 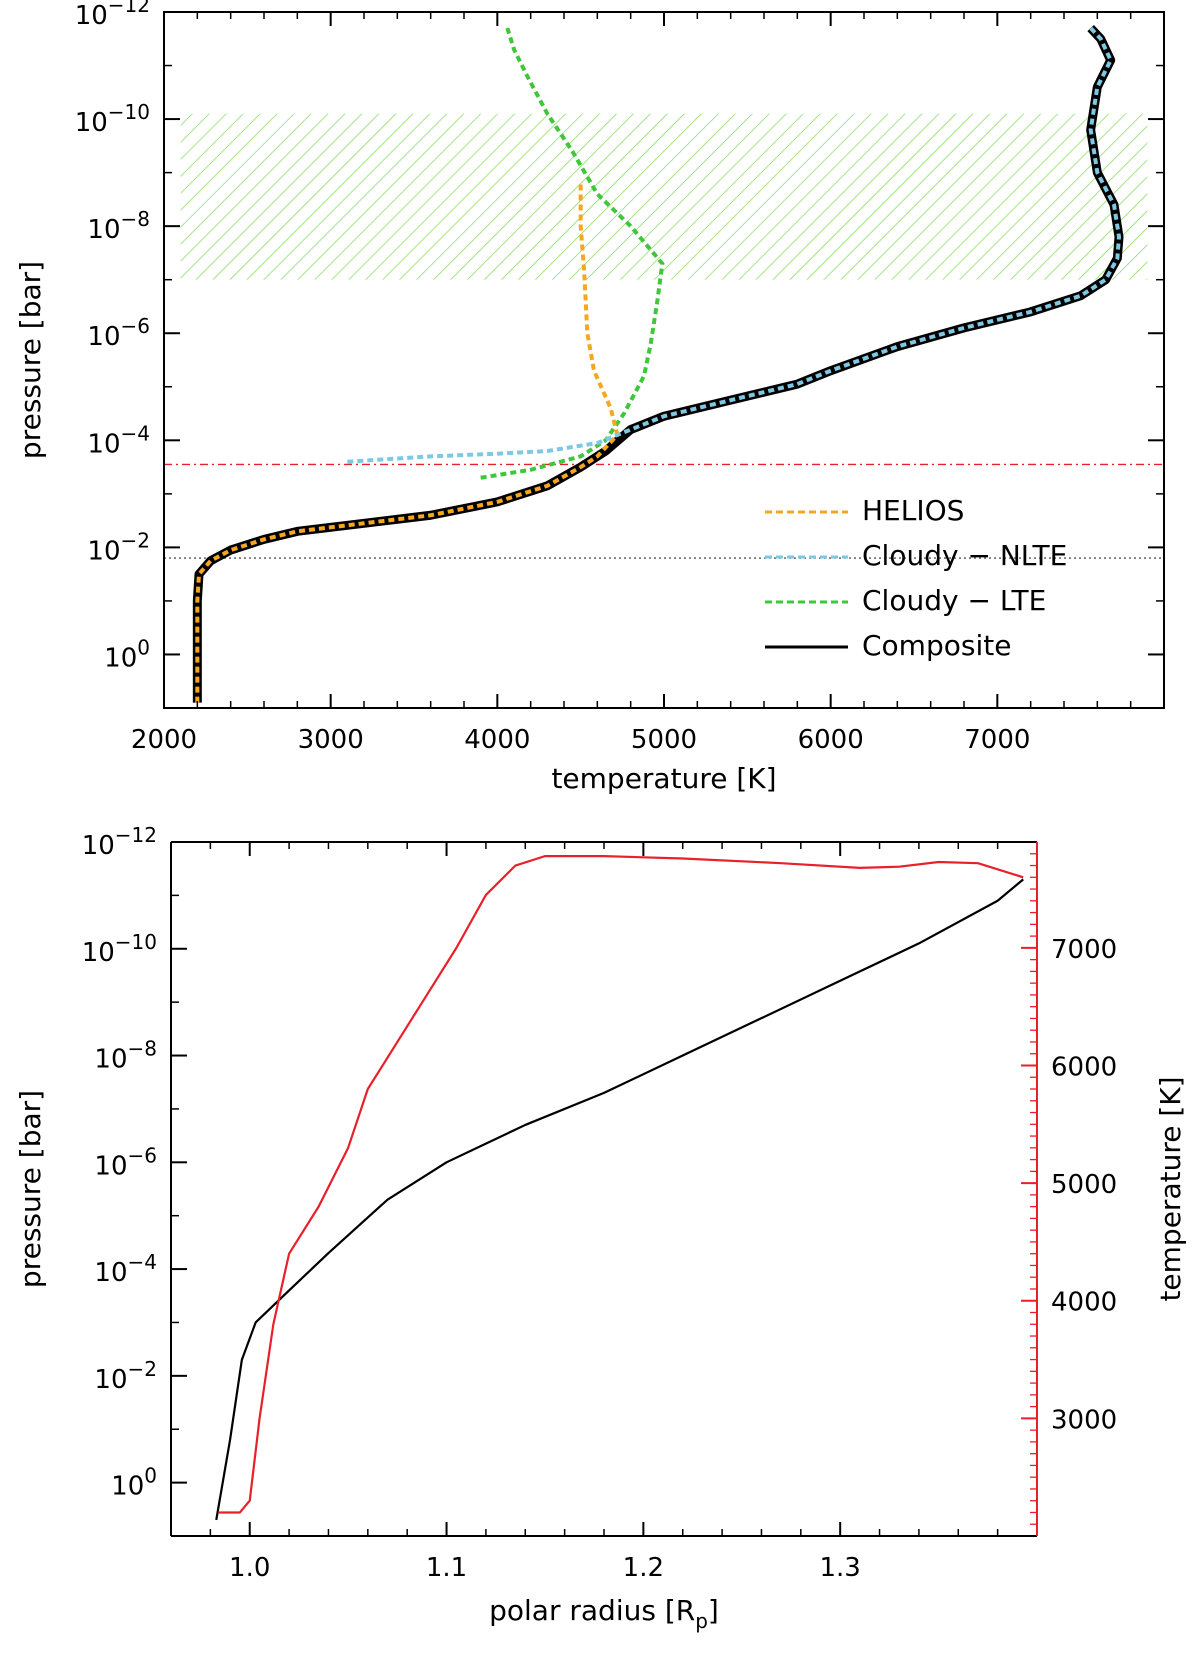 I want to click on series-cloudy-lte-line, so click(x=572, y=253).